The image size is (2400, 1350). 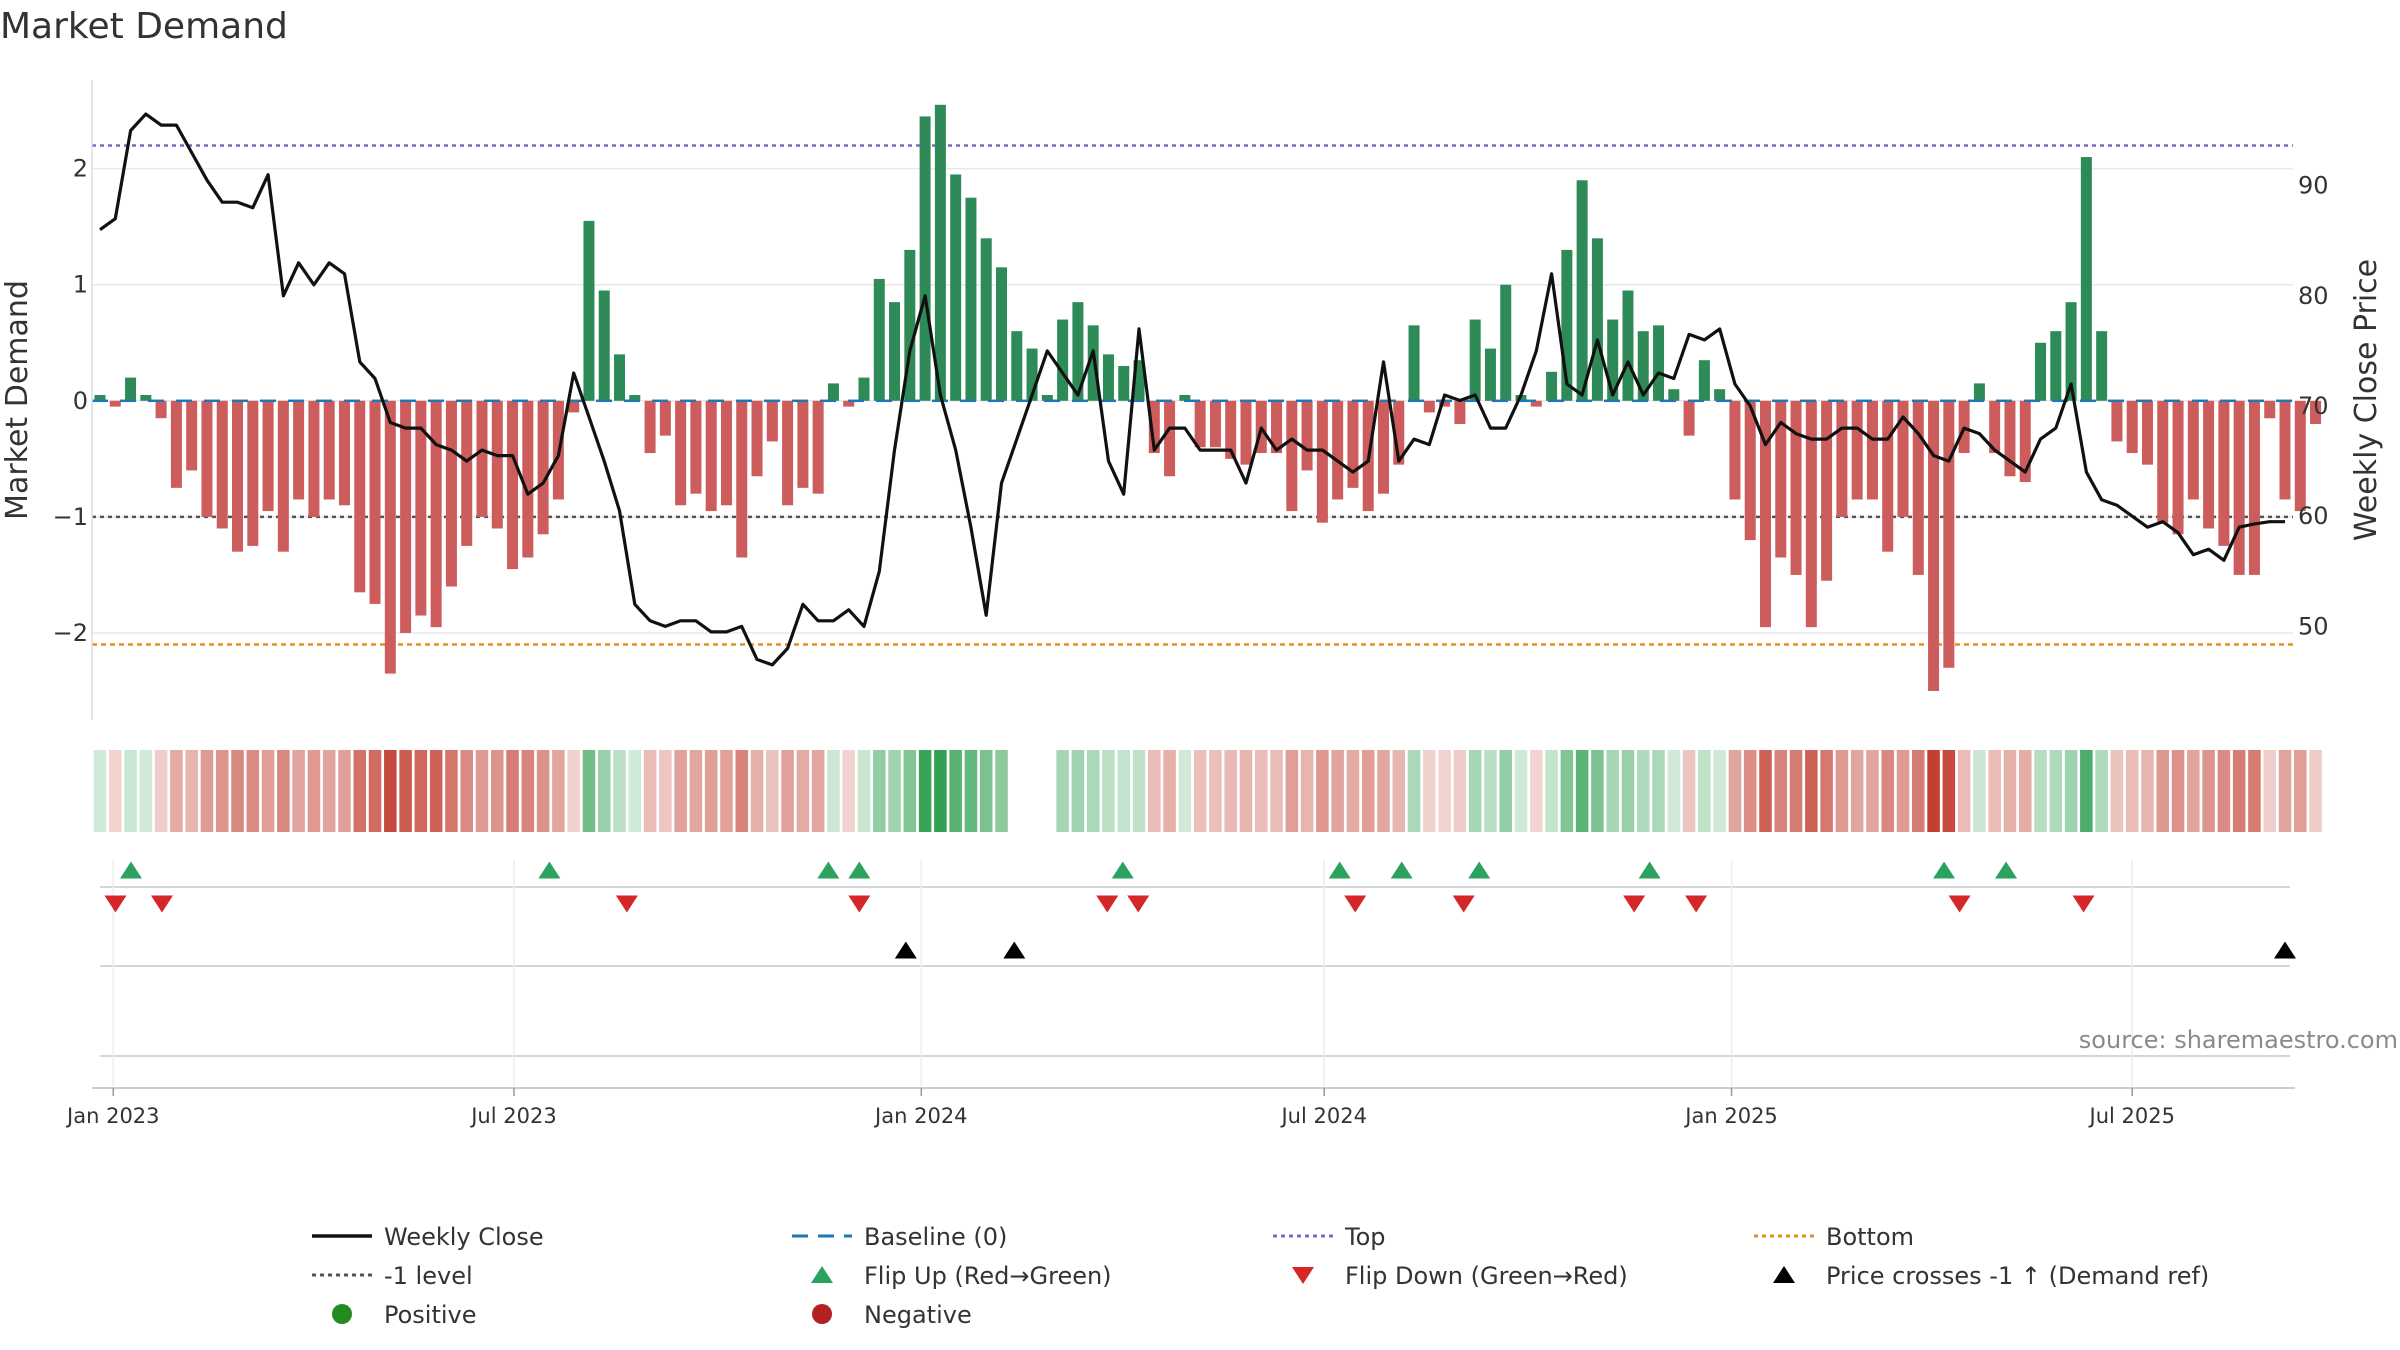 What do you see at coordinates (918, 1315) in the screenshot?
I see `legend-label: Negative` at bounding box center [918, 1315].